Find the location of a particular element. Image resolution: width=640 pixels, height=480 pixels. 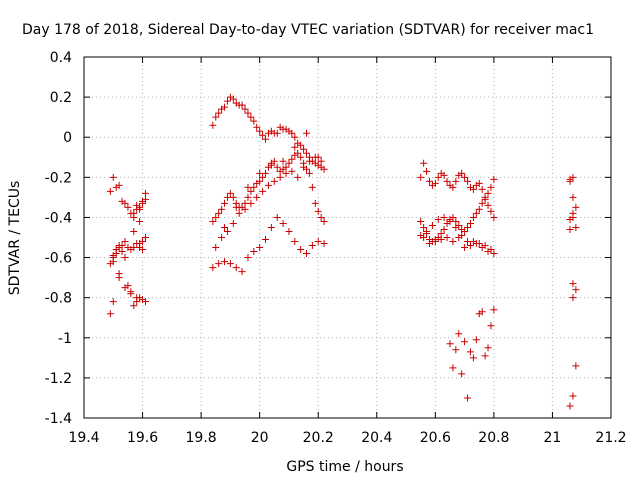

y-tick-label: -1 is located at coordinates (65, 339).